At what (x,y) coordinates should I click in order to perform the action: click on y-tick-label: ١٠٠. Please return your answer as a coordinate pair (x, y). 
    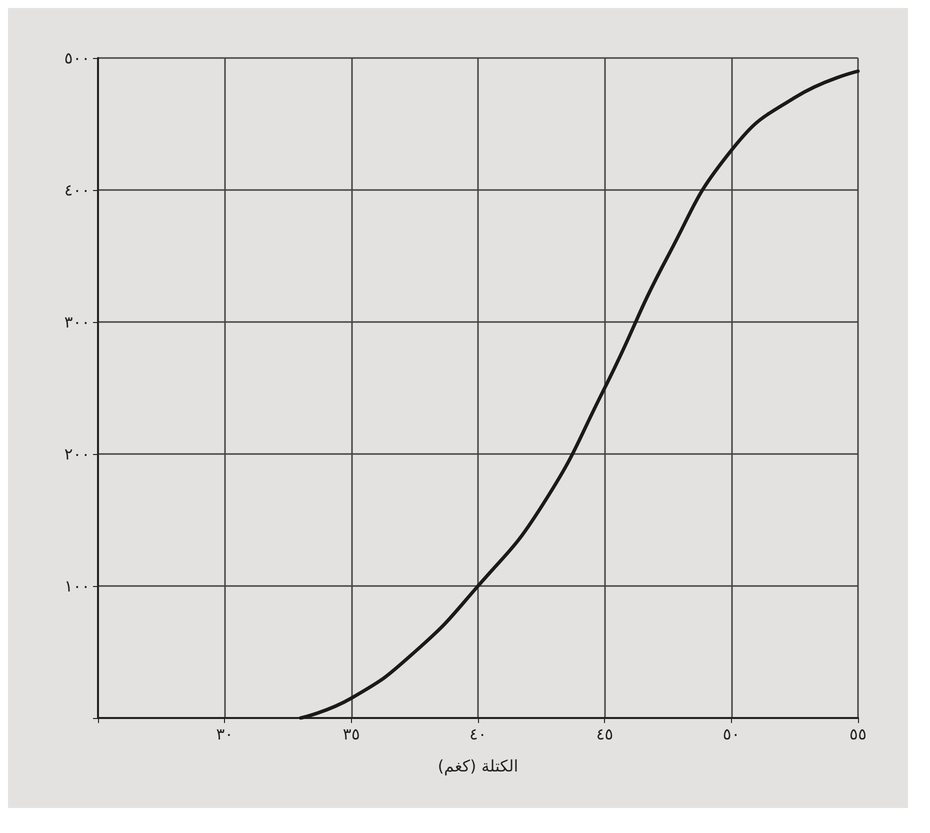
    Looking at the image, I should click on (77, 586).